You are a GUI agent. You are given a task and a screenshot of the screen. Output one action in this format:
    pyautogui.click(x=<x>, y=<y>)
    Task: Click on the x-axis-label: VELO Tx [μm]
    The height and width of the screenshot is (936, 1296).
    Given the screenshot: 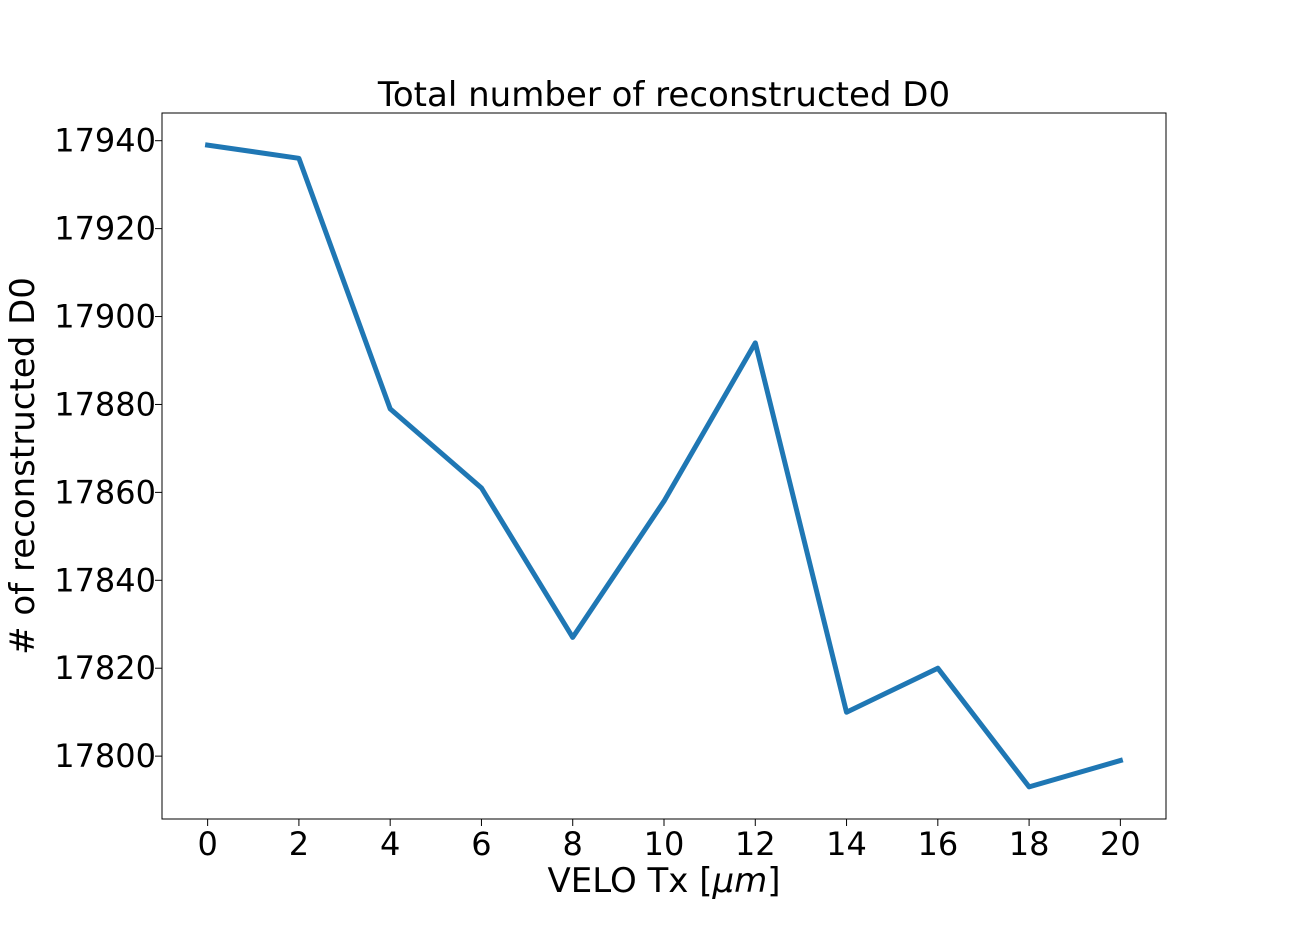 What is the action you would take?
    pyautogui.click(x=663, y=881)
    